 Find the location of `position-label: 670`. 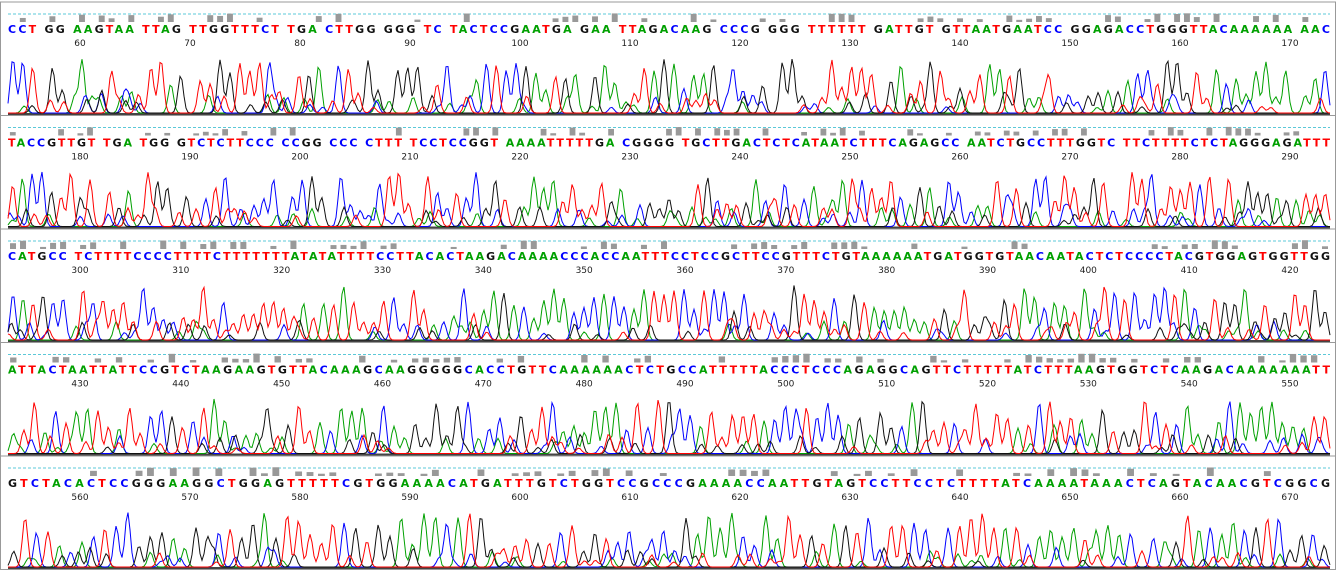

position-label: 670 is located at coordinates (1289, 498).